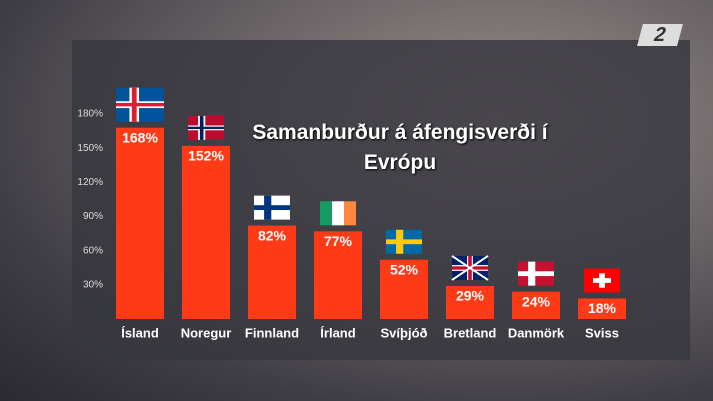  I want to click on value-label: 24%, so click(536, 301).